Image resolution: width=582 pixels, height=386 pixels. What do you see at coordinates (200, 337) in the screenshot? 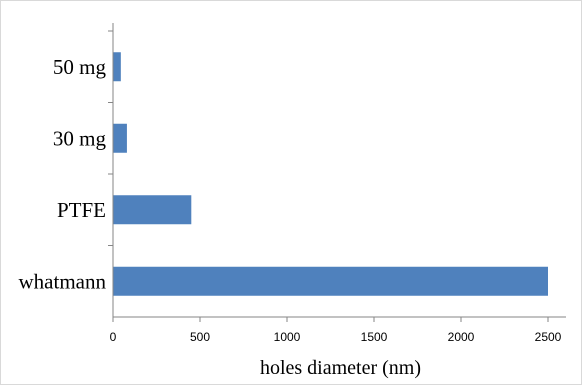
I see `x-tick-label: 500` at bounding box center [200, 337].